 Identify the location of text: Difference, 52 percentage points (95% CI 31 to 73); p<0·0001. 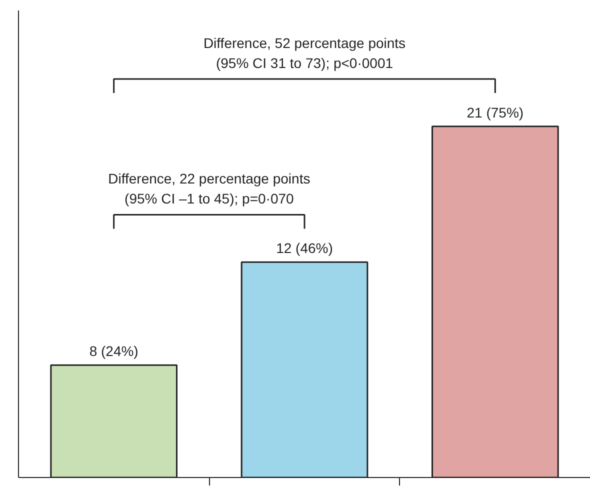
(304, 52).